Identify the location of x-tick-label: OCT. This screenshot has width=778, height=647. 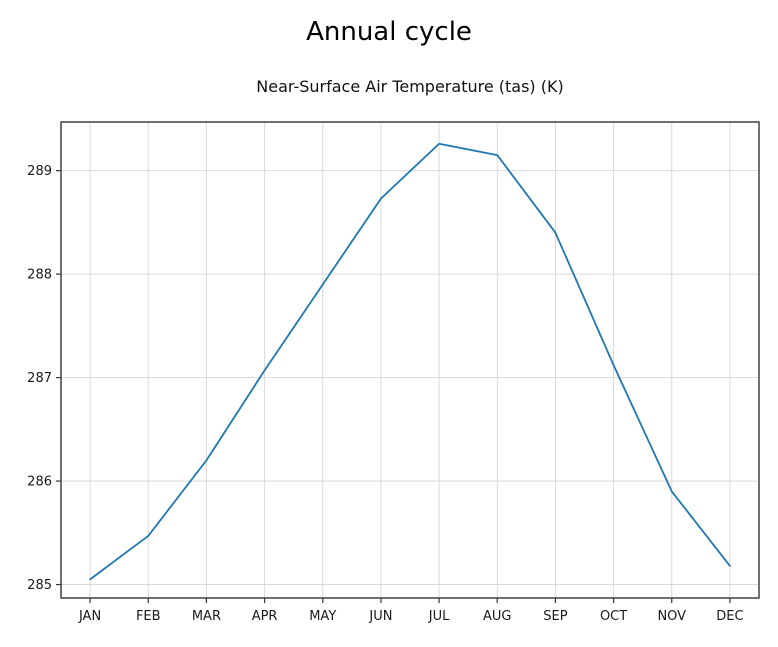
(613, 616).